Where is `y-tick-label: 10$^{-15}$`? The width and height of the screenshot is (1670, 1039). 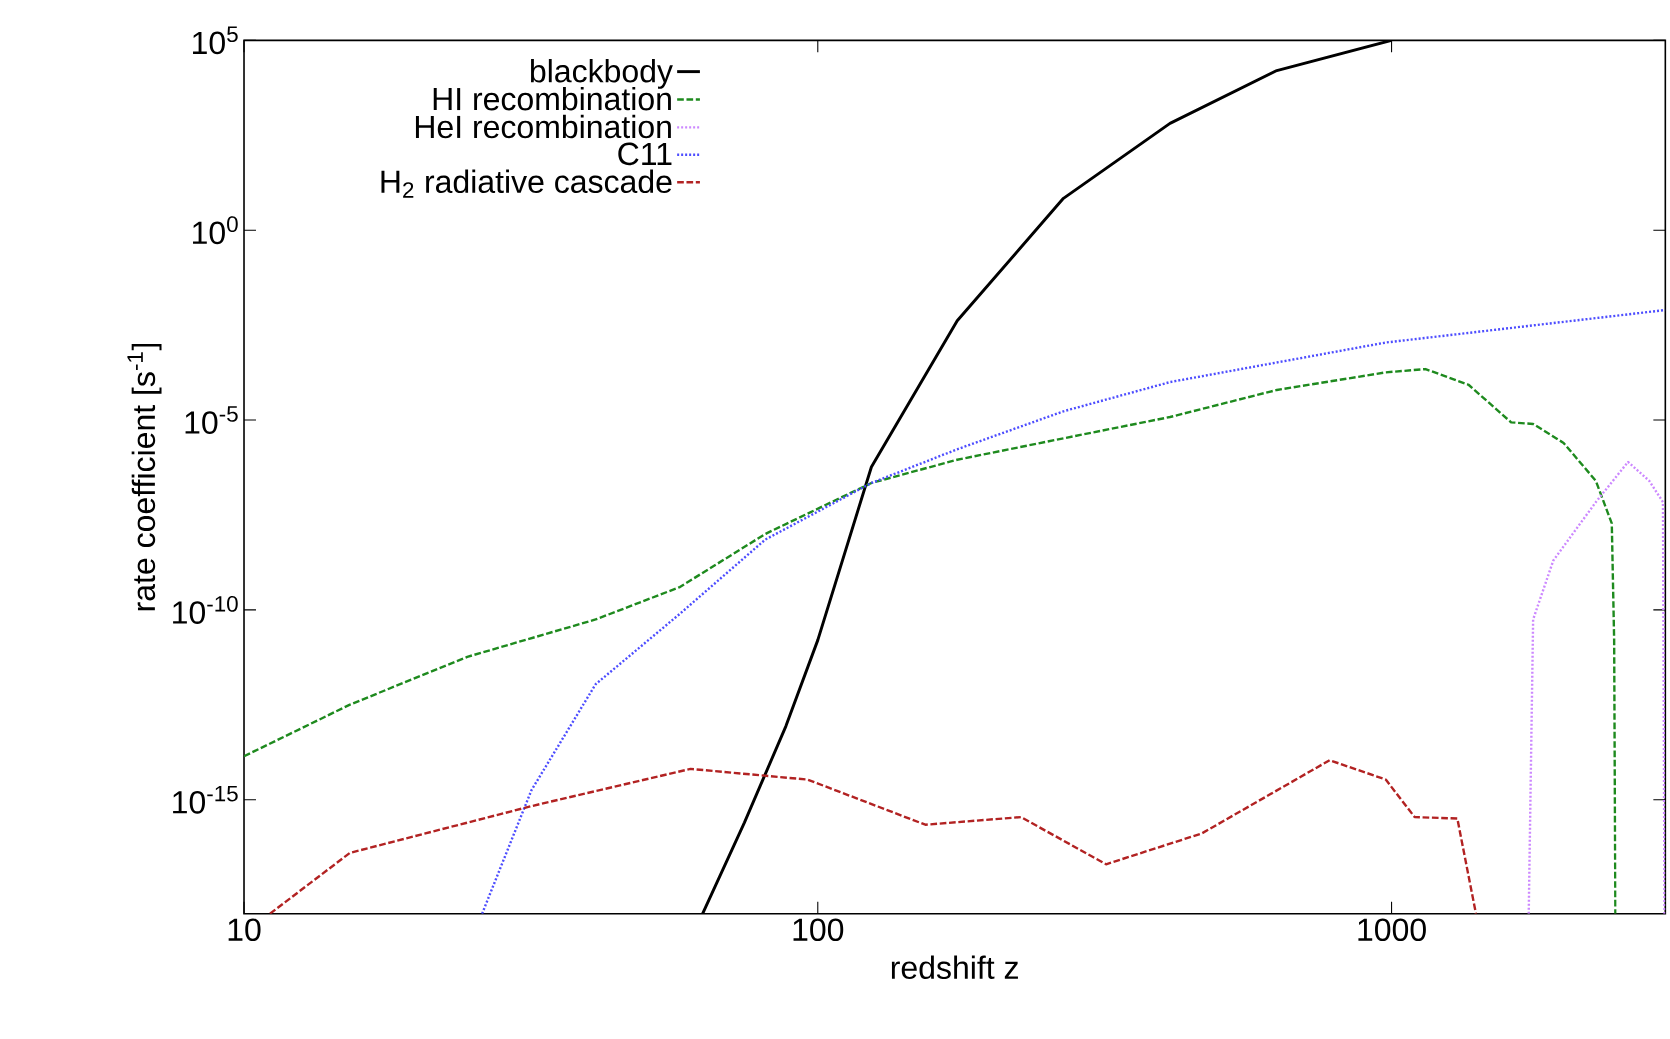
y-tick-label: 10$^{-15}$ is located at coordinates (205, 799).